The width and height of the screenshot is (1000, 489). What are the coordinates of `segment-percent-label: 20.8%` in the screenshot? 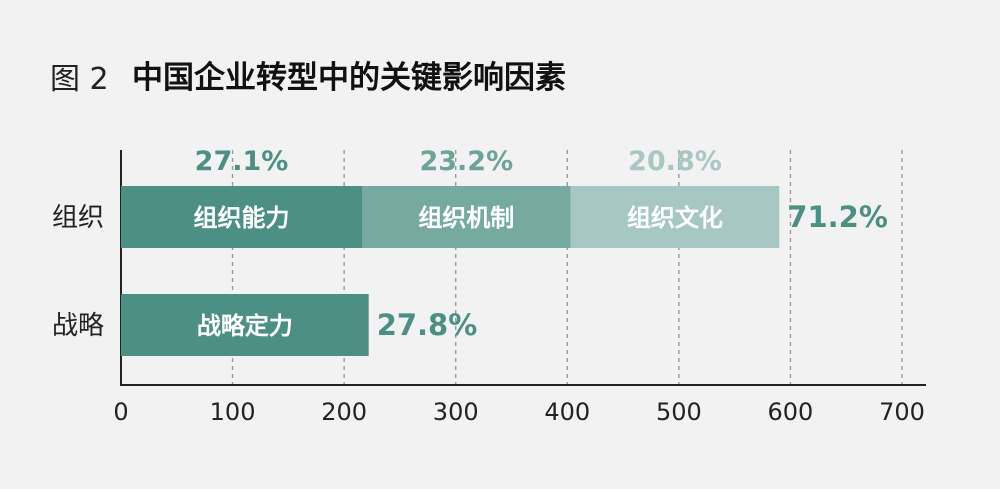 It's located at (675, 161).